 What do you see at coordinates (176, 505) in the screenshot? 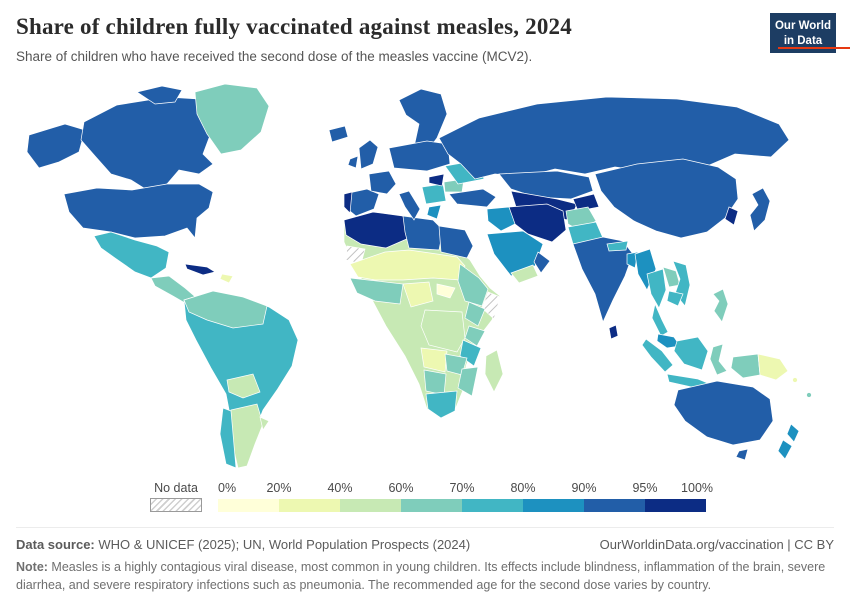
I see `legend-no-data-swatch` at bounding box center [176, 505].